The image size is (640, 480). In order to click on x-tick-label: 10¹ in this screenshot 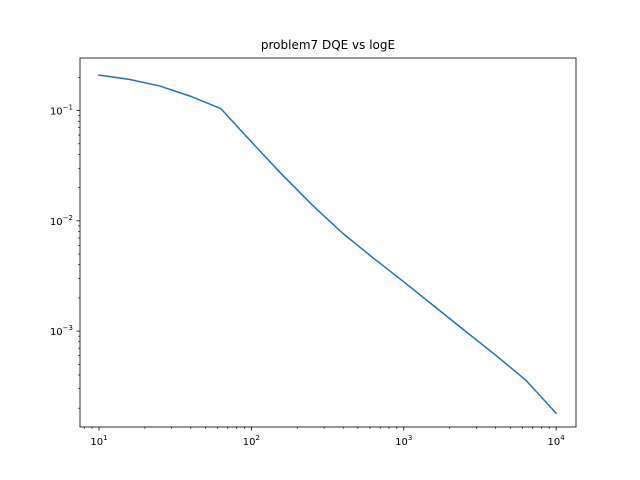, I will do `click(98, 441)`.